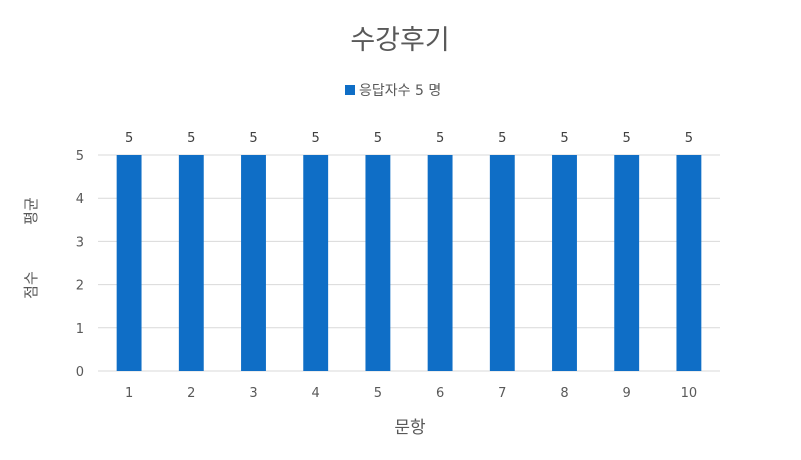  What do you see at coordinates (316, 393) in the screenshot?
I see `x-tick-label: 4` at bounding box center [316, 393].